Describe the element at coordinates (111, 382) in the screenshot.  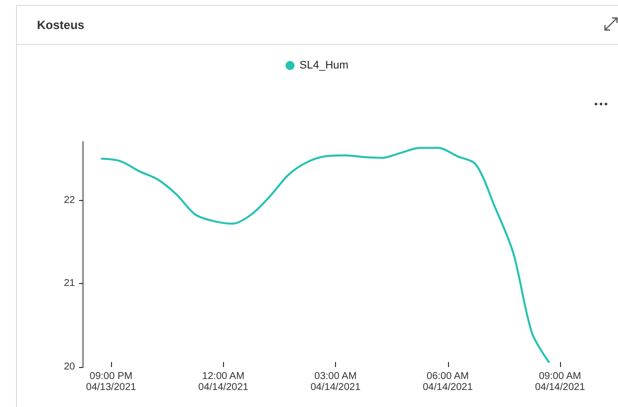
I see `x-tick-label: 09:00 PM 04/13/2021` at that location.